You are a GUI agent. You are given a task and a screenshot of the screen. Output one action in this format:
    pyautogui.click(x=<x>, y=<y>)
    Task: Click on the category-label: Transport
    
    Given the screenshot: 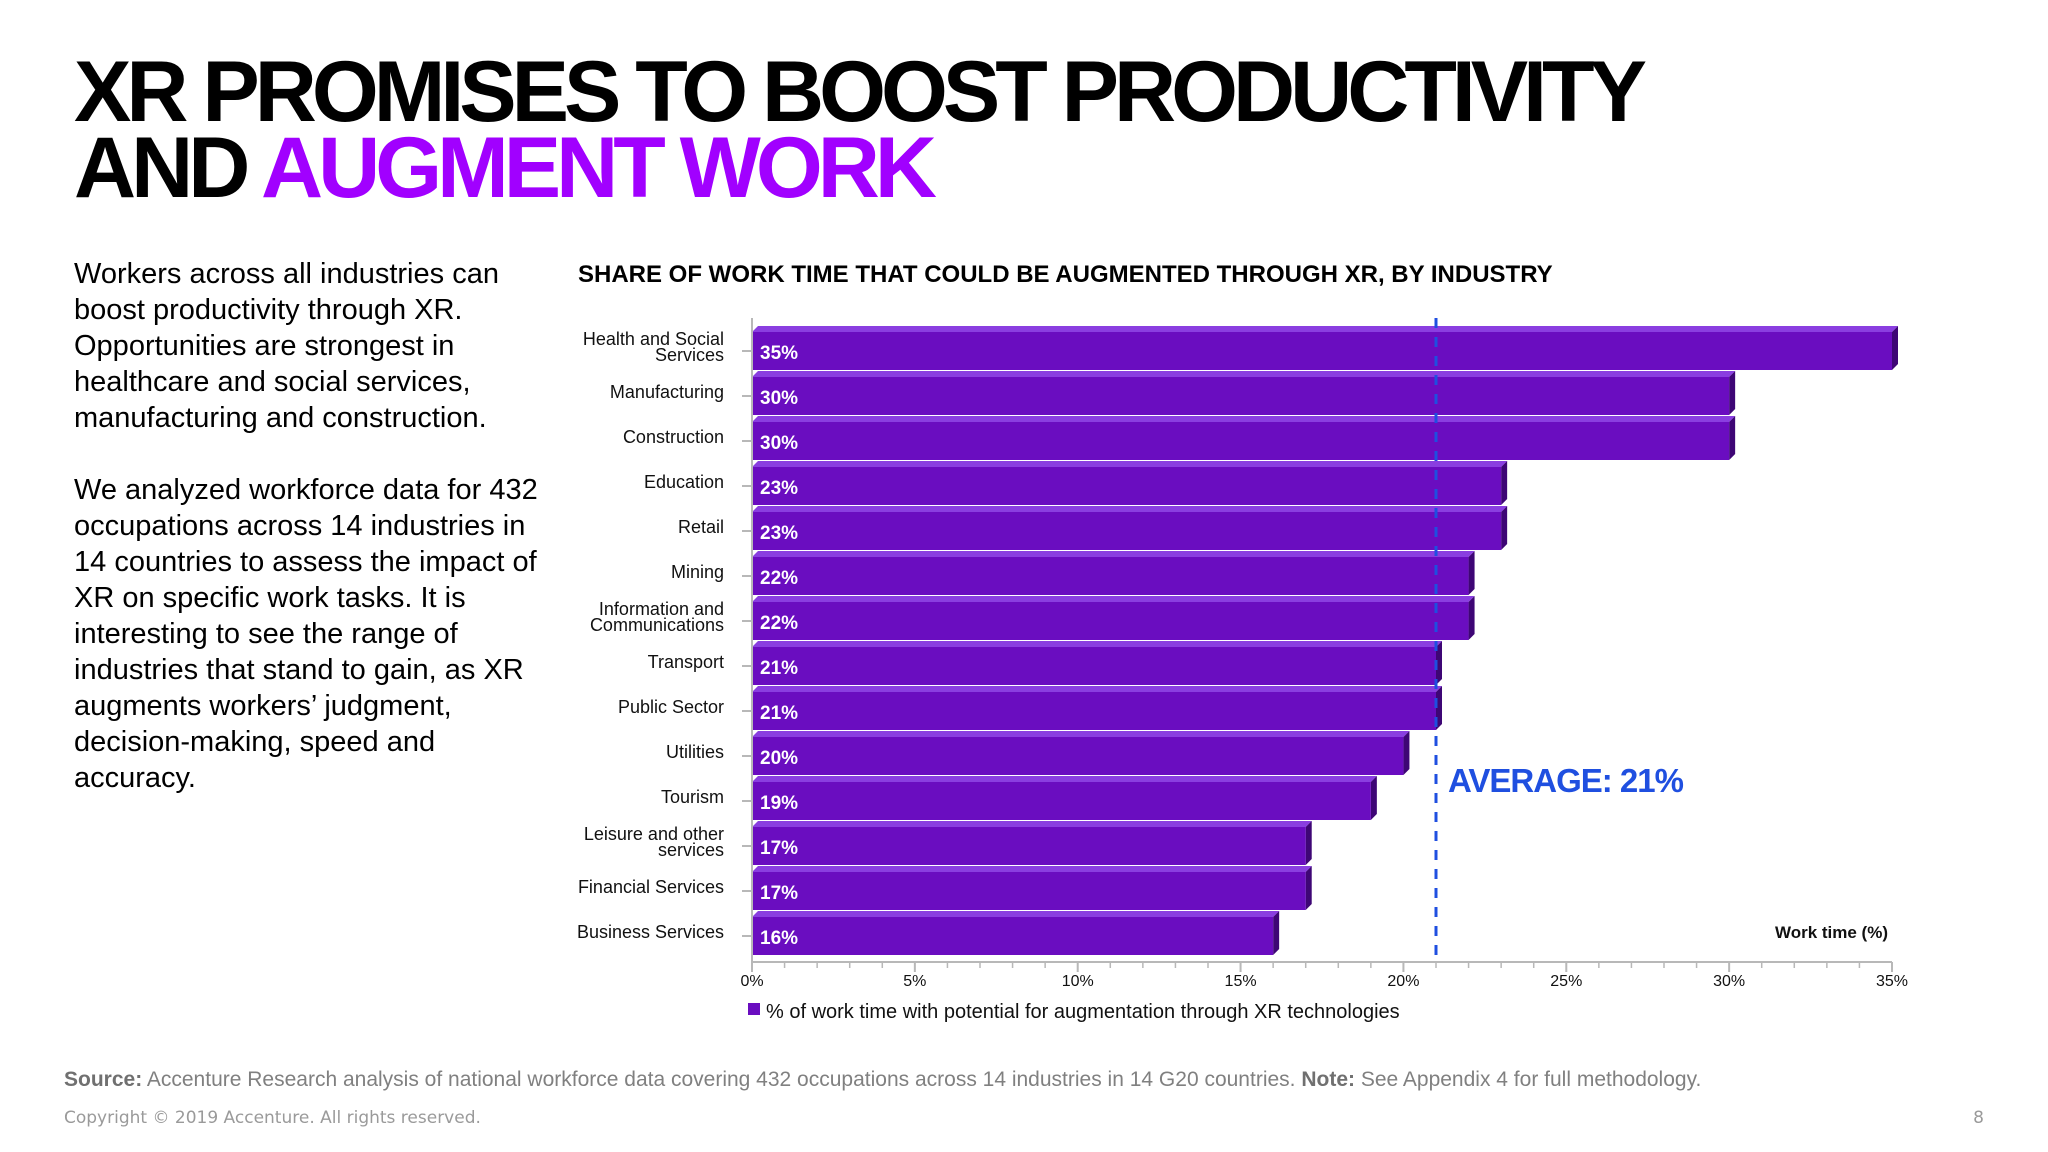 What is the action you would take?
    pyautogui.click(x=686, y=662)
    